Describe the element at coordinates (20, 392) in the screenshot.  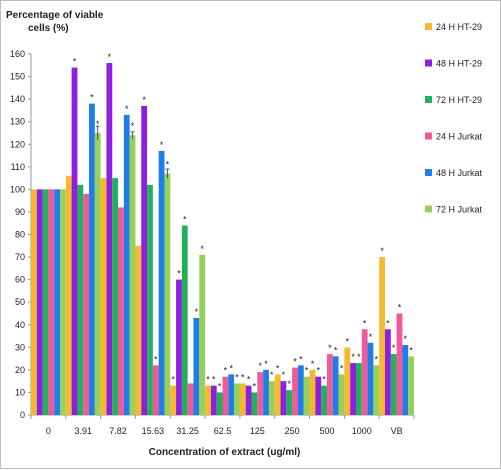
I see `y-tick-label: 10` at that location.